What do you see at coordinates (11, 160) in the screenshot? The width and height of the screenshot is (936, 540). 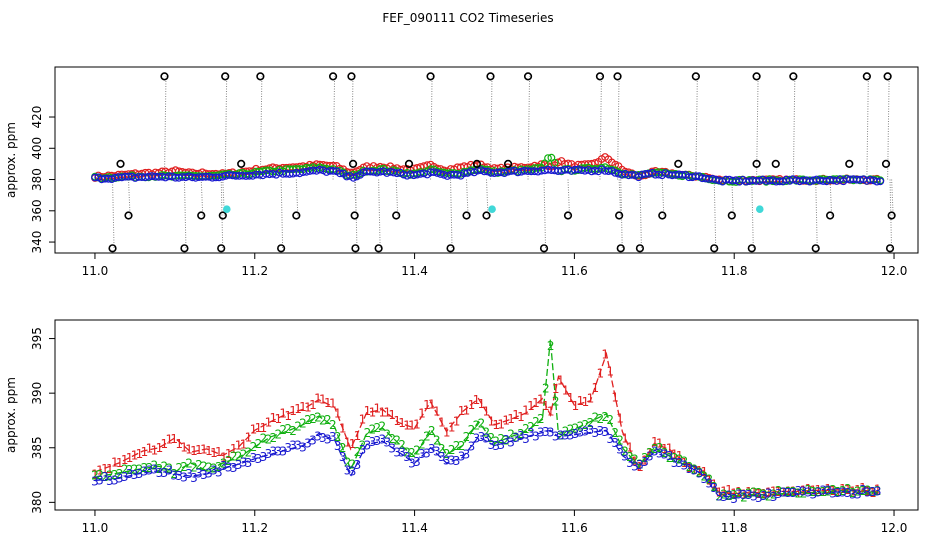 I see `y-axis-label: approx. ppm` at bounding box center [11, 160].